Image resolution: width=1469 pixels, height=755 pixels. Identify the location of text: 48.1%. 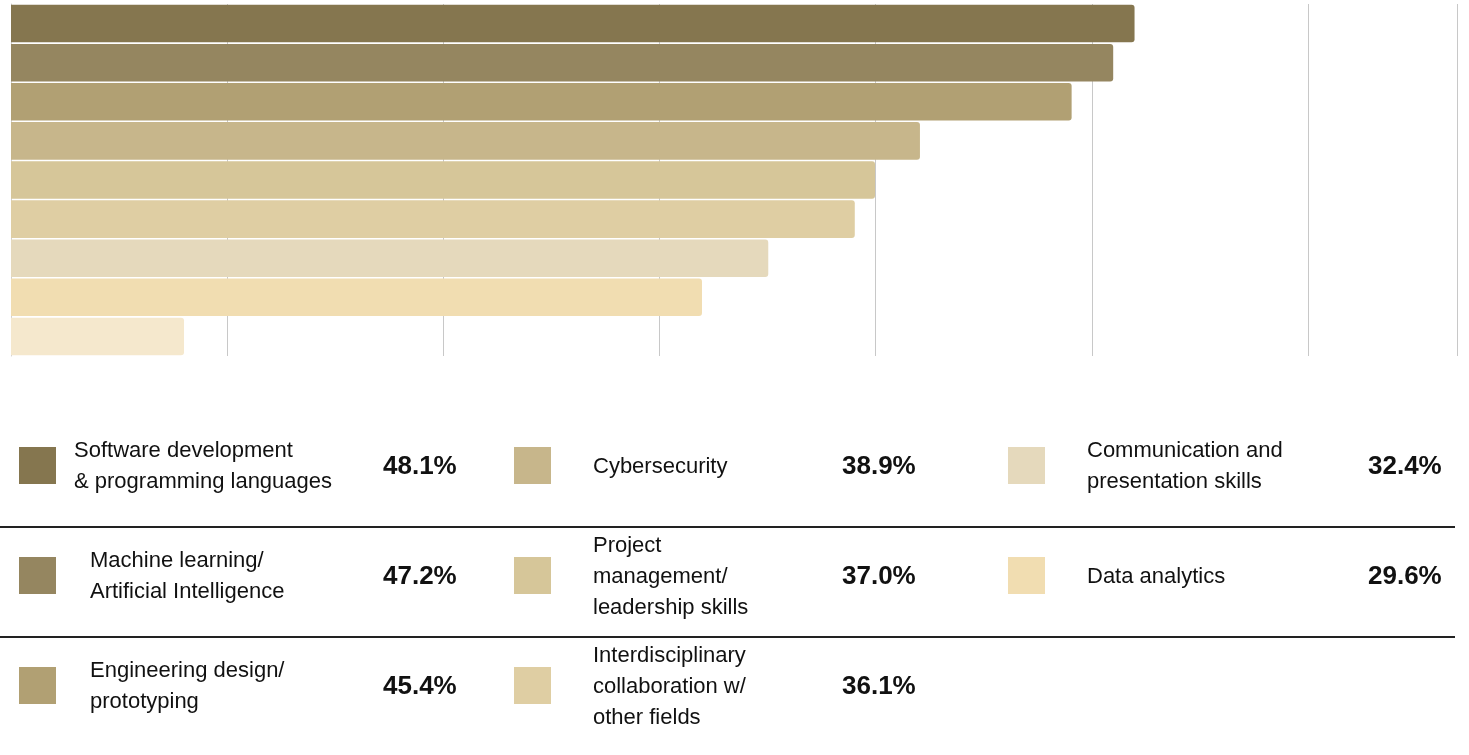
(420, 465).